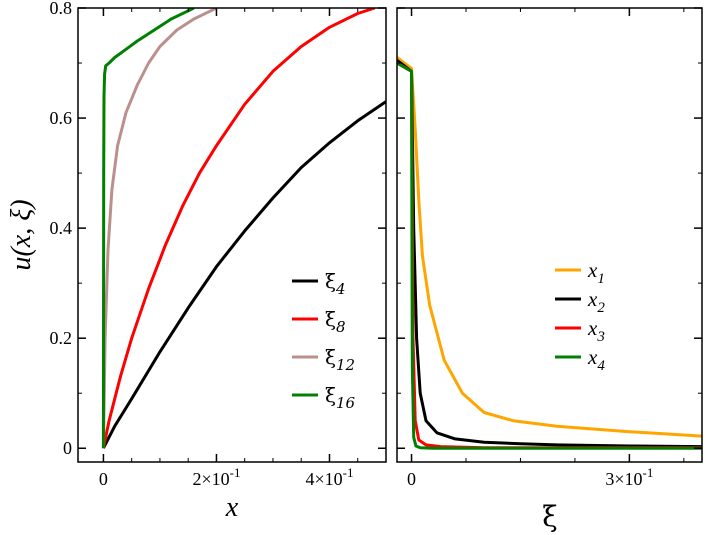  I want to click on series-line-ξ12, so click(159, 228).